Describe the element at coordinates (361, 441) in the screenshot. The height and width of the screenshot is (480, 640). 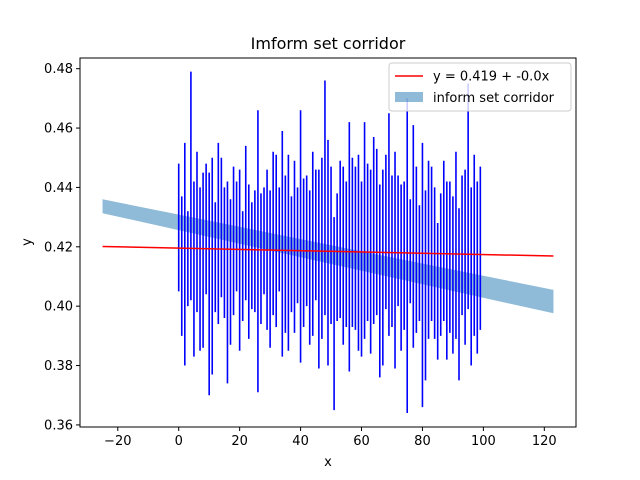
I see `x-tick-label: 60` at that location.